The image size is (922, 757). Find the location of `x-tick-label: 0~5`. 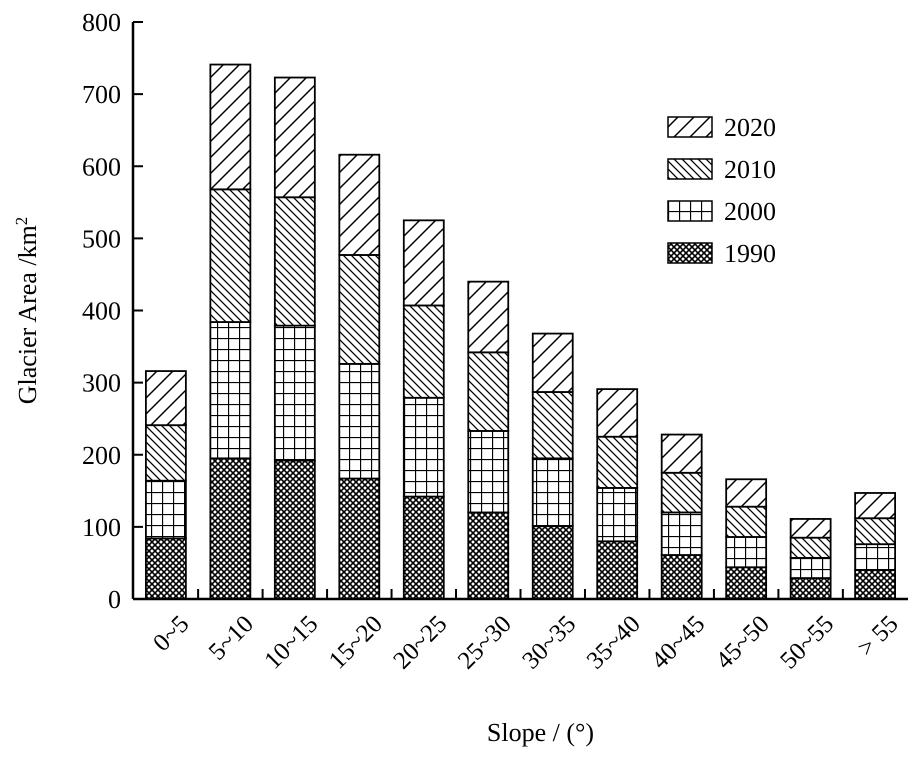

x-tick-label: 0~5 is located at coordinates (171, 633).